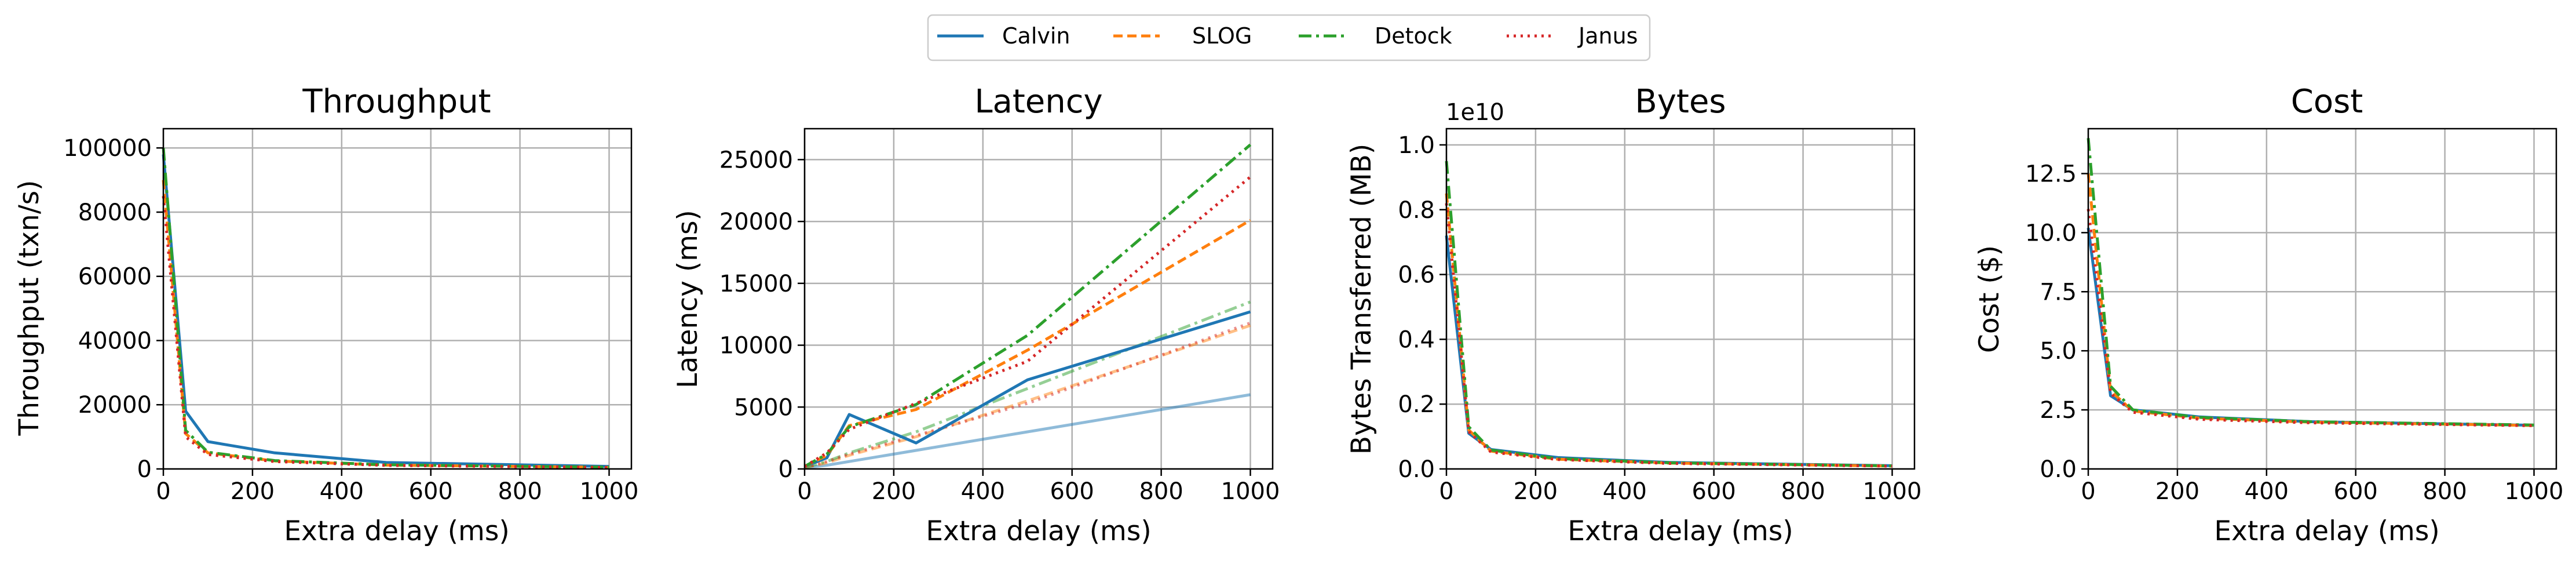 This screenshot has width=2576, height=564. Describe the element at coordinates (1990, 299) in the screenshot. I see `y-axis-label: Cost ($)` at that location.